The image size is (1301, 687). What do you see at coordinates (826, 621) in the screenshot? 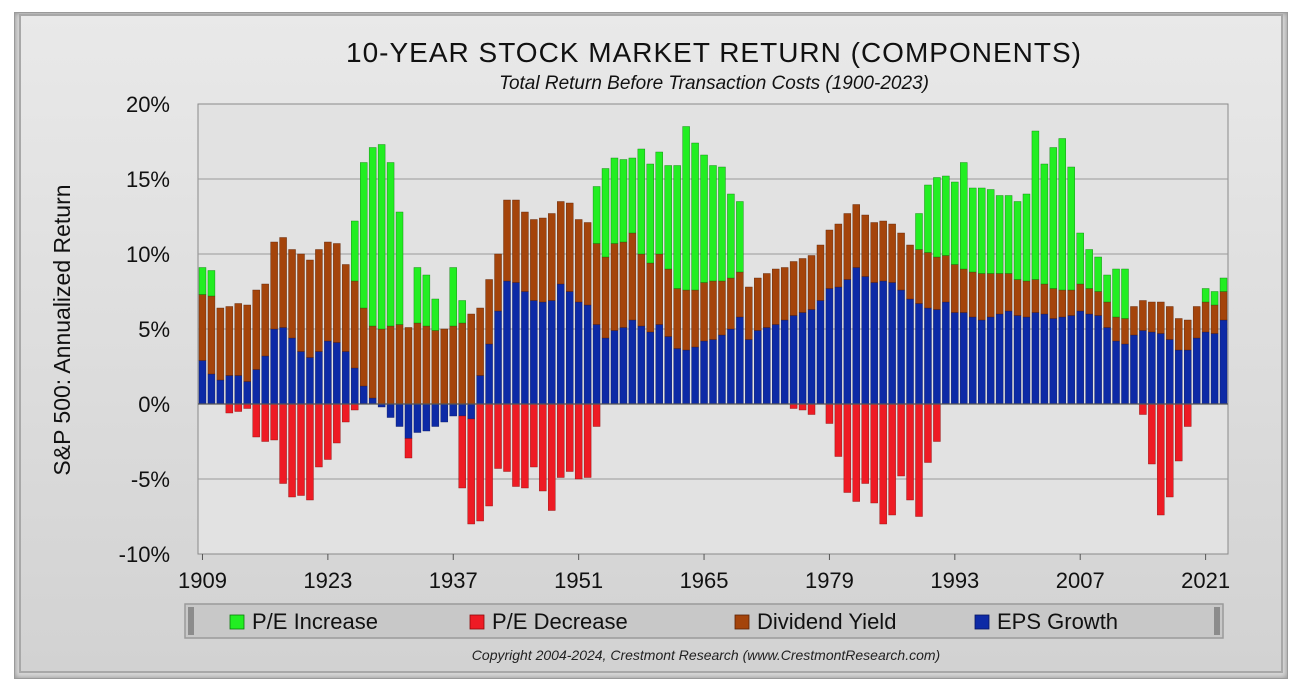
I see `legend-label-dividend: Dividend Yield` at bounding box center [826, 621].